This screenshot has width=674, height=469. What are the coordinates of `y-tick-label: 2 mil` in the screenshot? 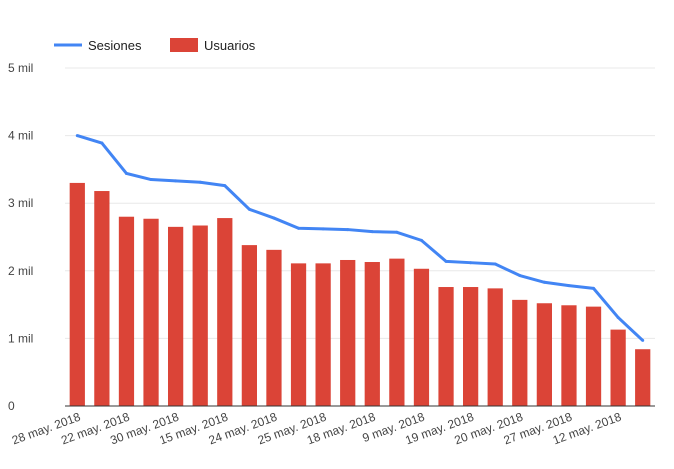 It's located at (20, 271).